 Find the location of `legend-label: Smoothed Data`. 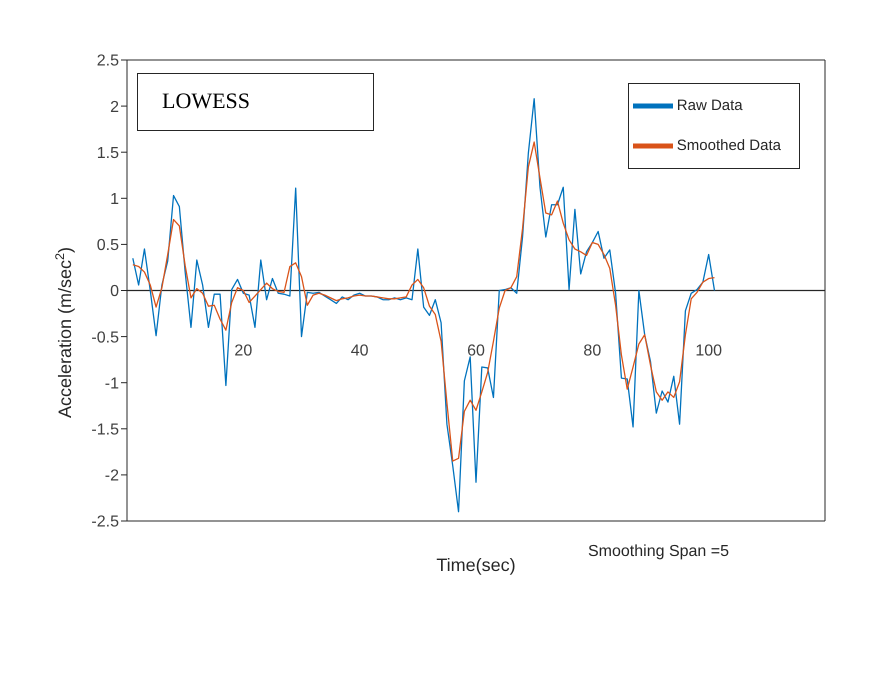

legend-label: Smoothed Data is located at coordinates (728, 145).